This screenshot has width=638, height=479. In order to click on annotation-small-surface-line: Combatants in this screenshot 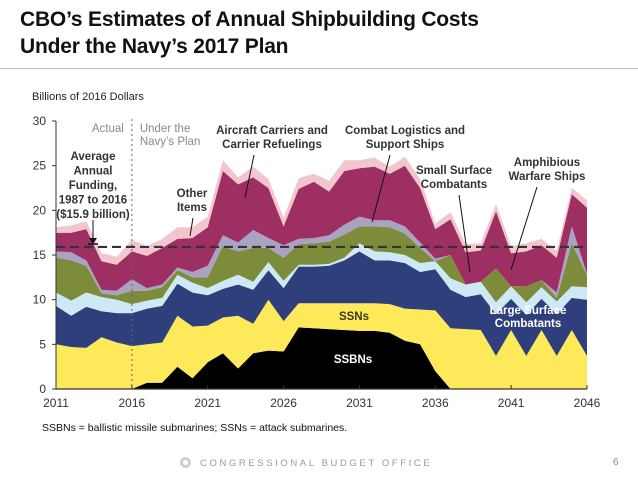, I will do `click(454, 185)`.